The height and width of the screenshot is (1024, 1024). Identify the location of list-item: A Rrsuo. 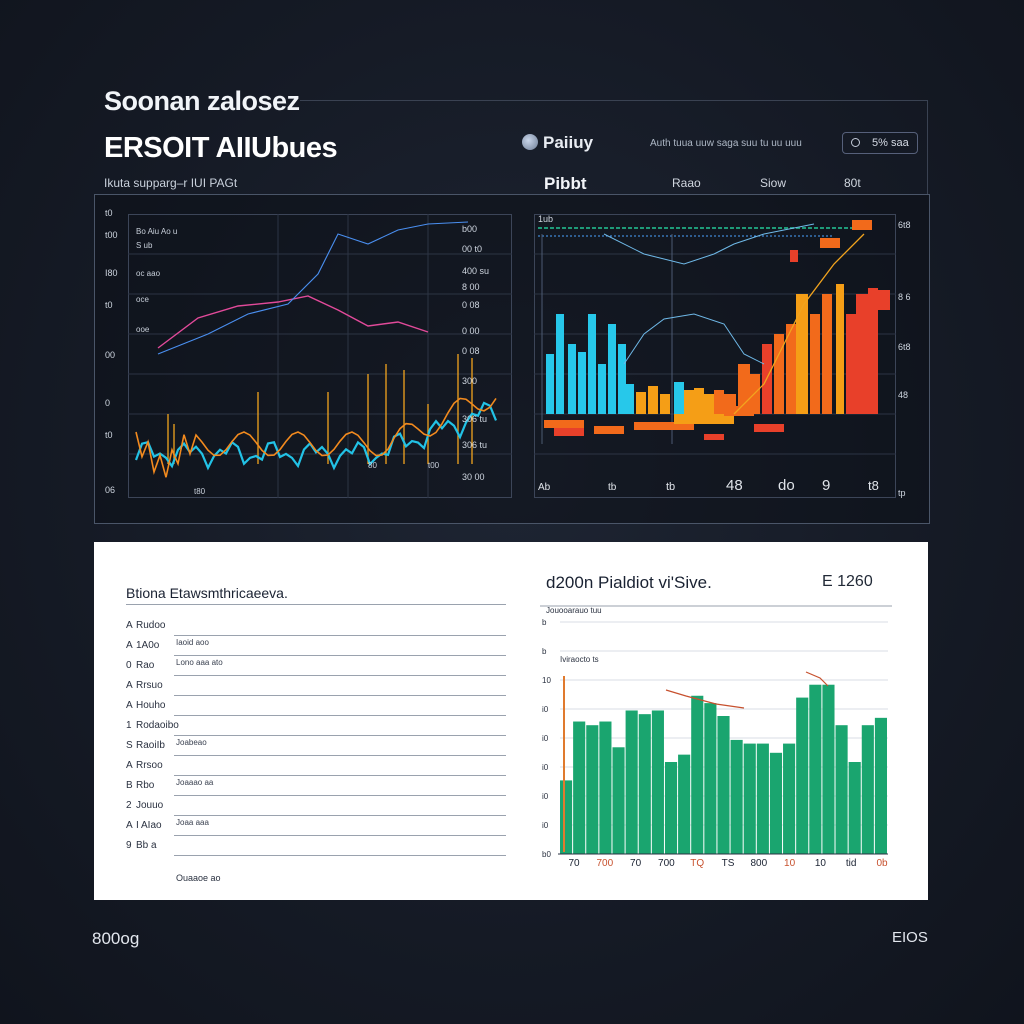
(316, 686).